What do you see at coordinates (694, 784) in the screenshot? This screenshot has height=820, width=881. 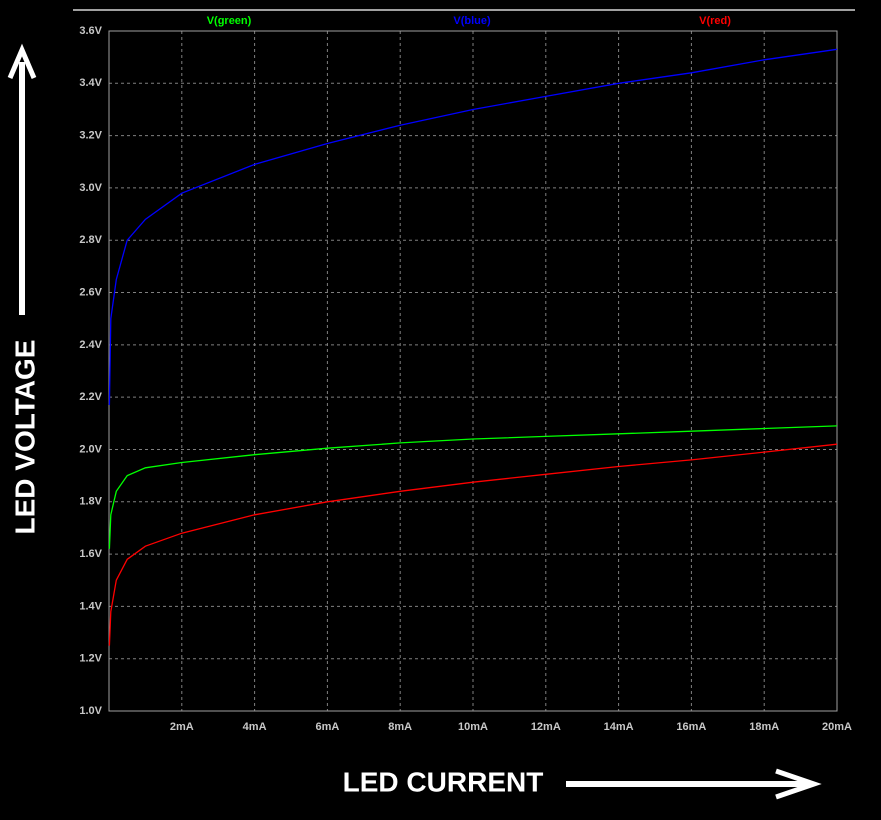 I see `x-arrow` at bounding box center [694, 784].